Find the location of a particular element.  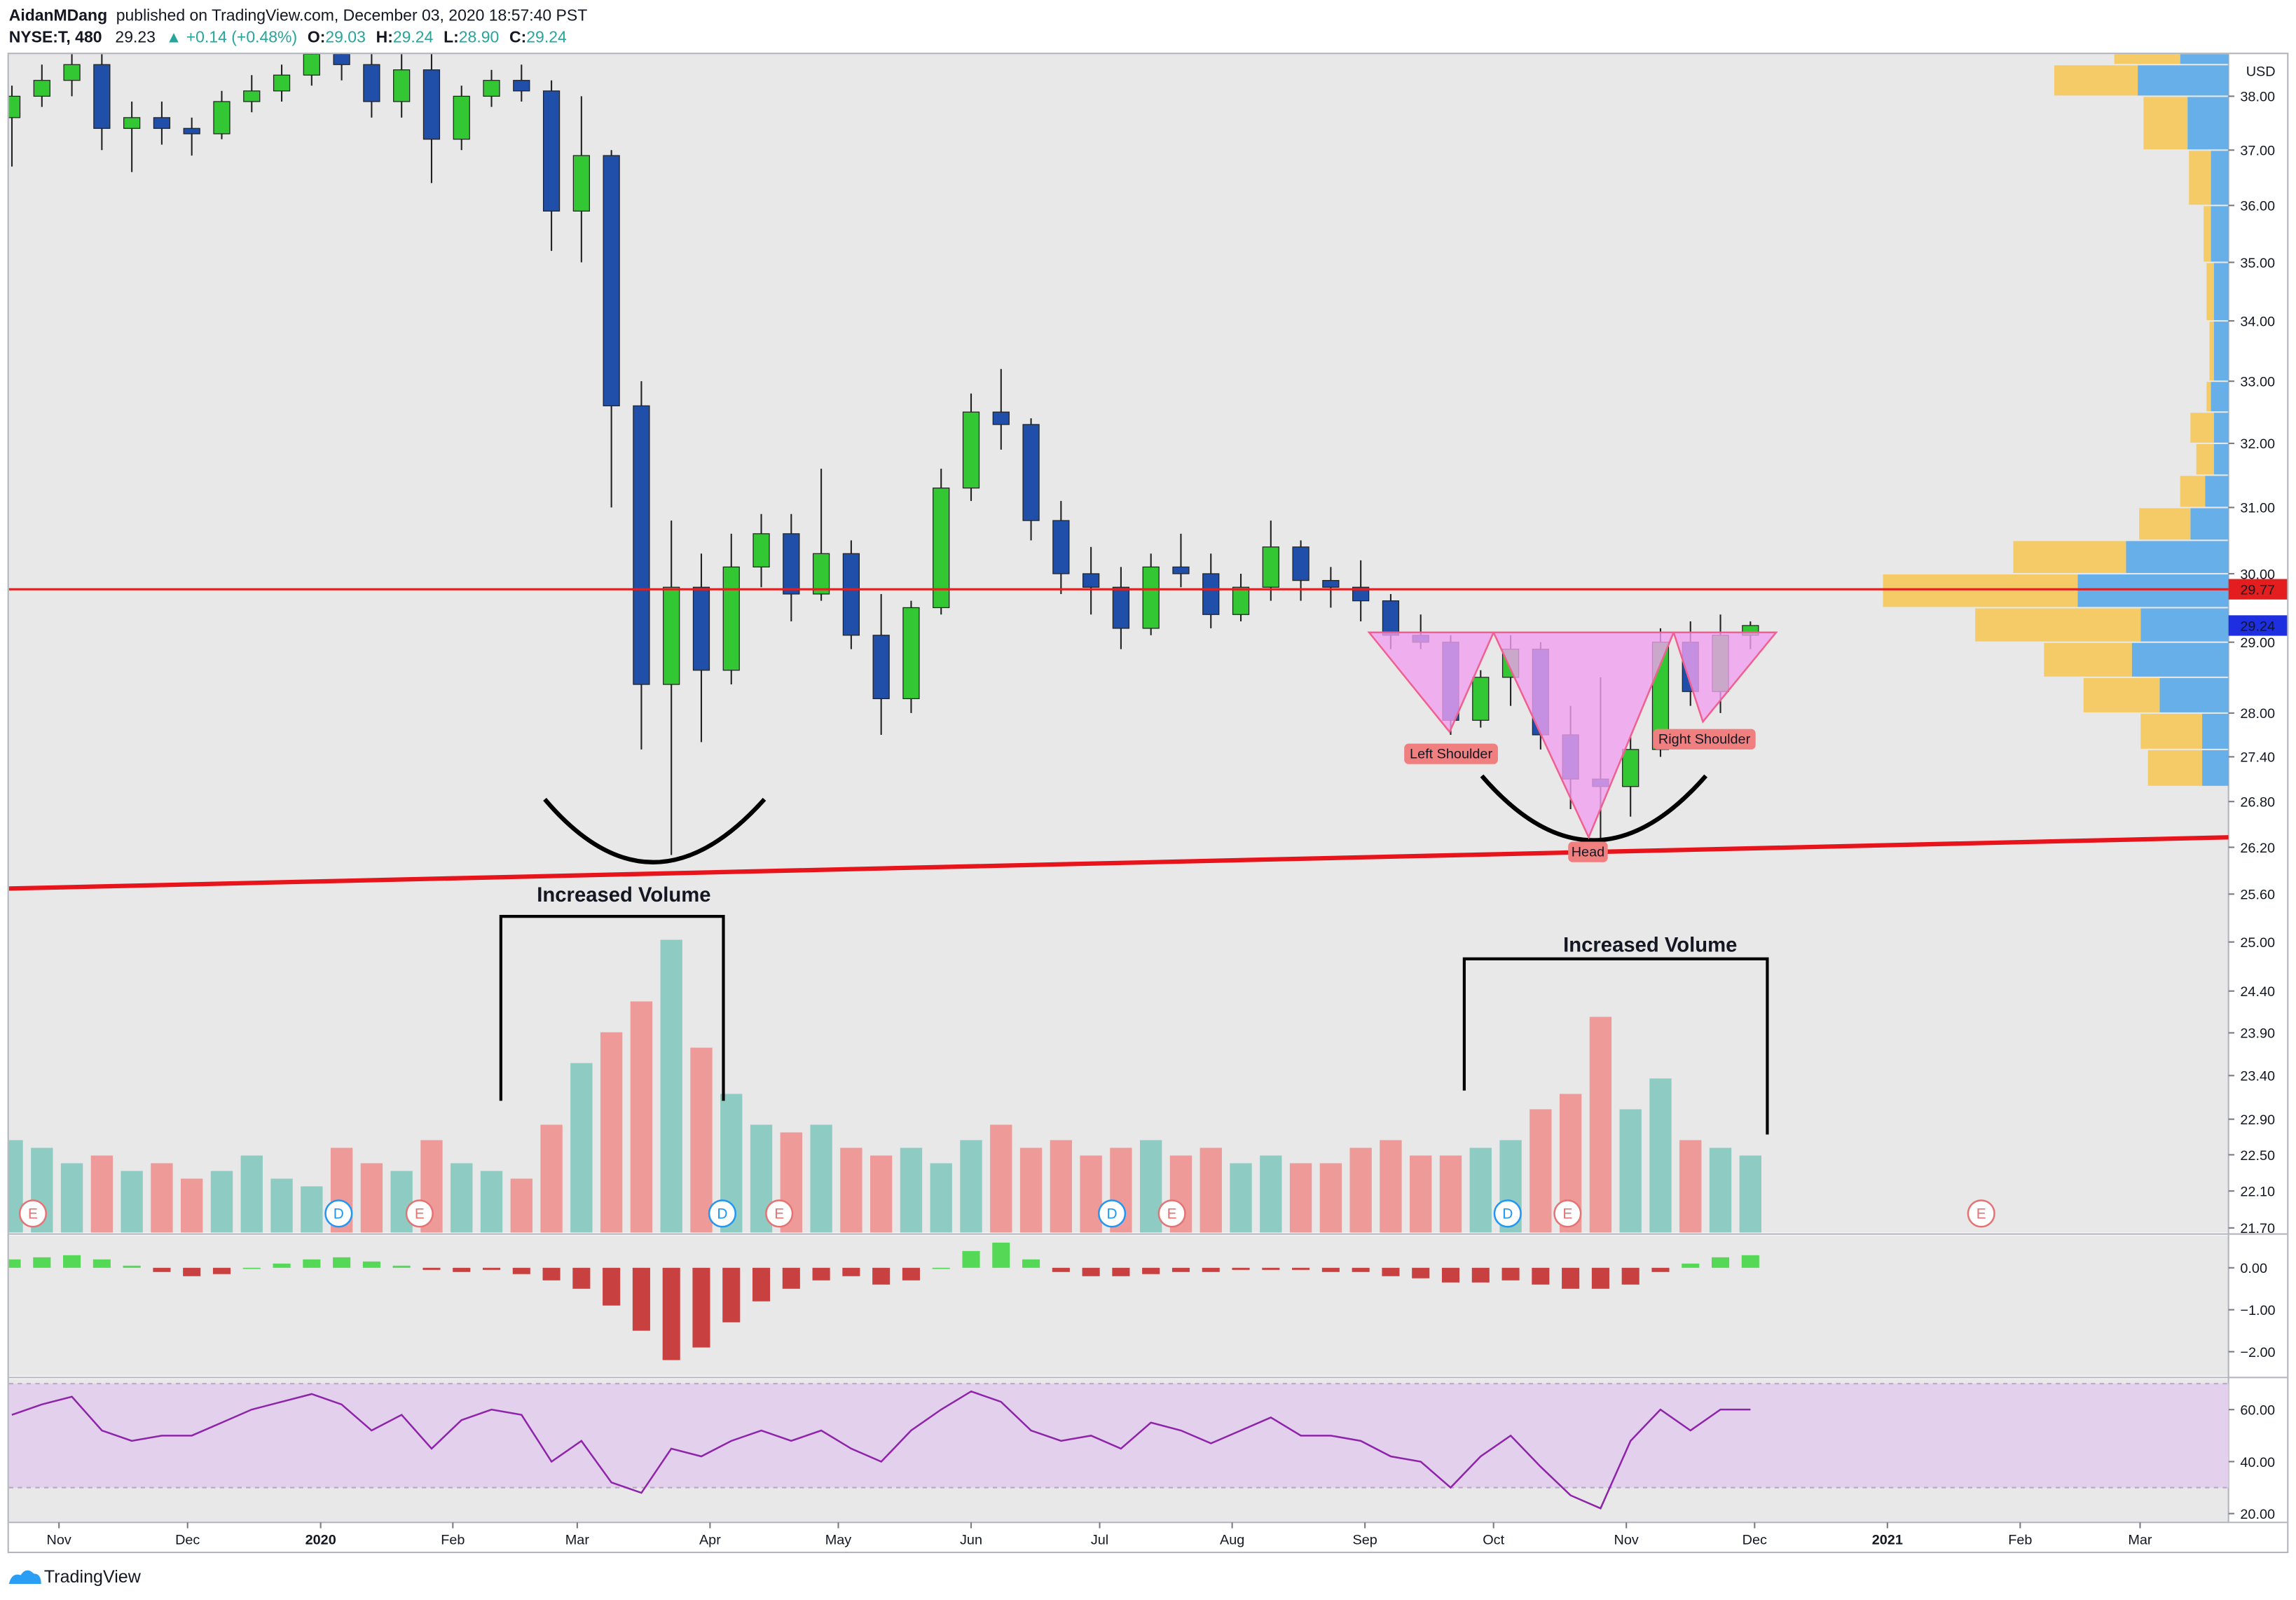

x-tick-label: Oct is located at coordinates (1493, 1540).